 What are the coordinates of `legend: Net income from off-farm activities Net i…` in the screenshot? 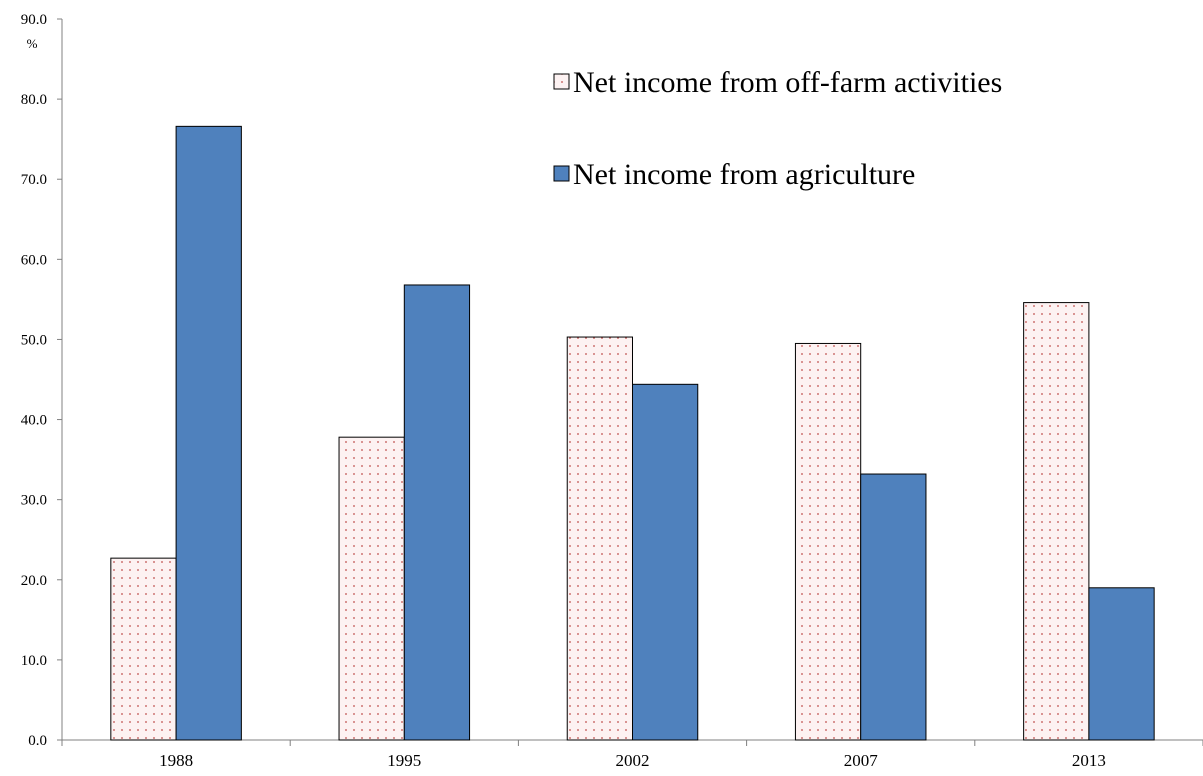 It's located at (777, 128).